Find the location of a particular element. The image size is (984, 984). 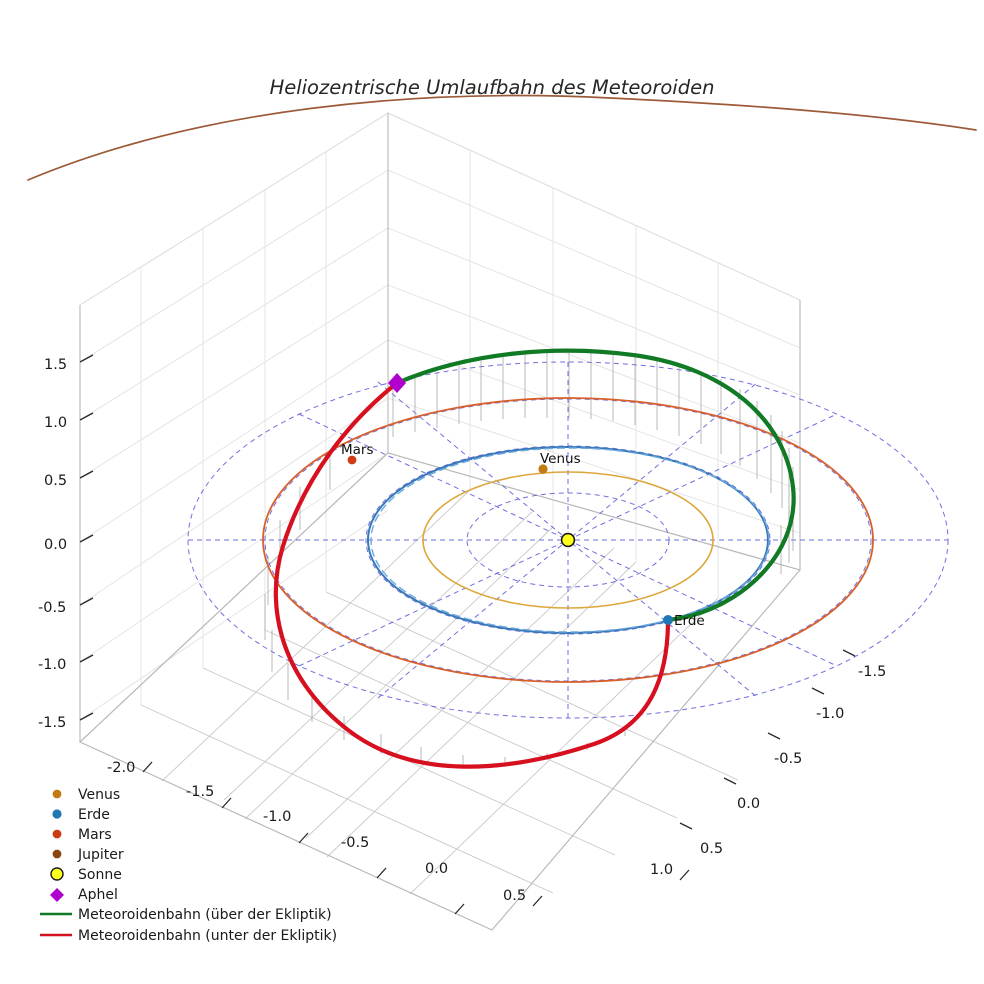

mars-marker is located at coordinates (352, 460).